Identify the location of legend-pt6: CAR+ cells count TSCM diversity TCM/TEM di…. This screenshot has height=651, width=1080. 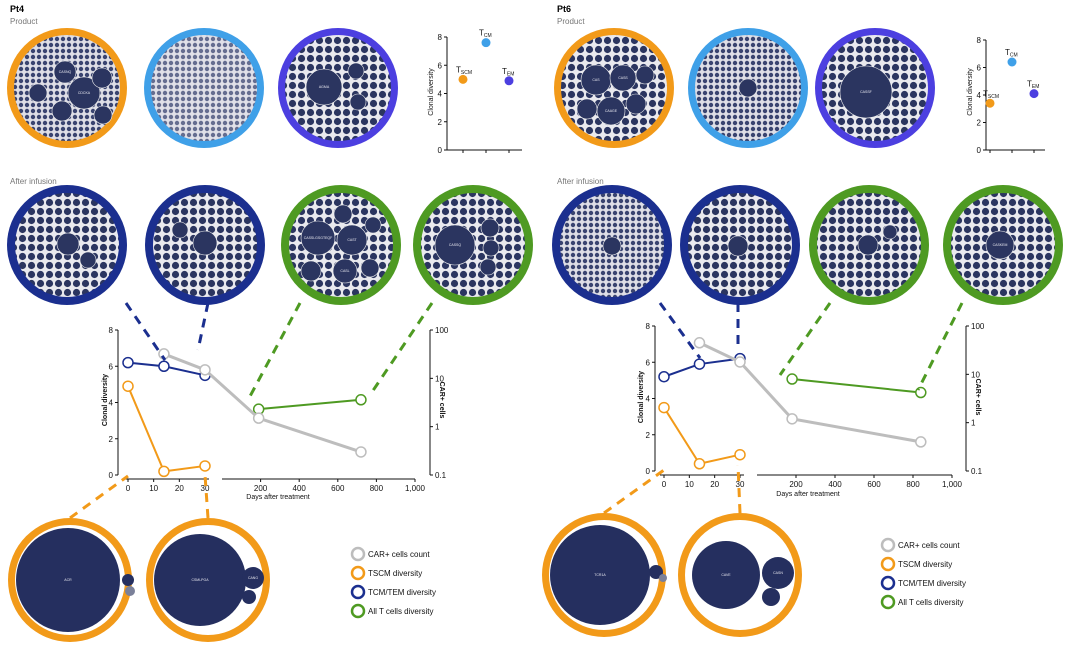
(923, 573).